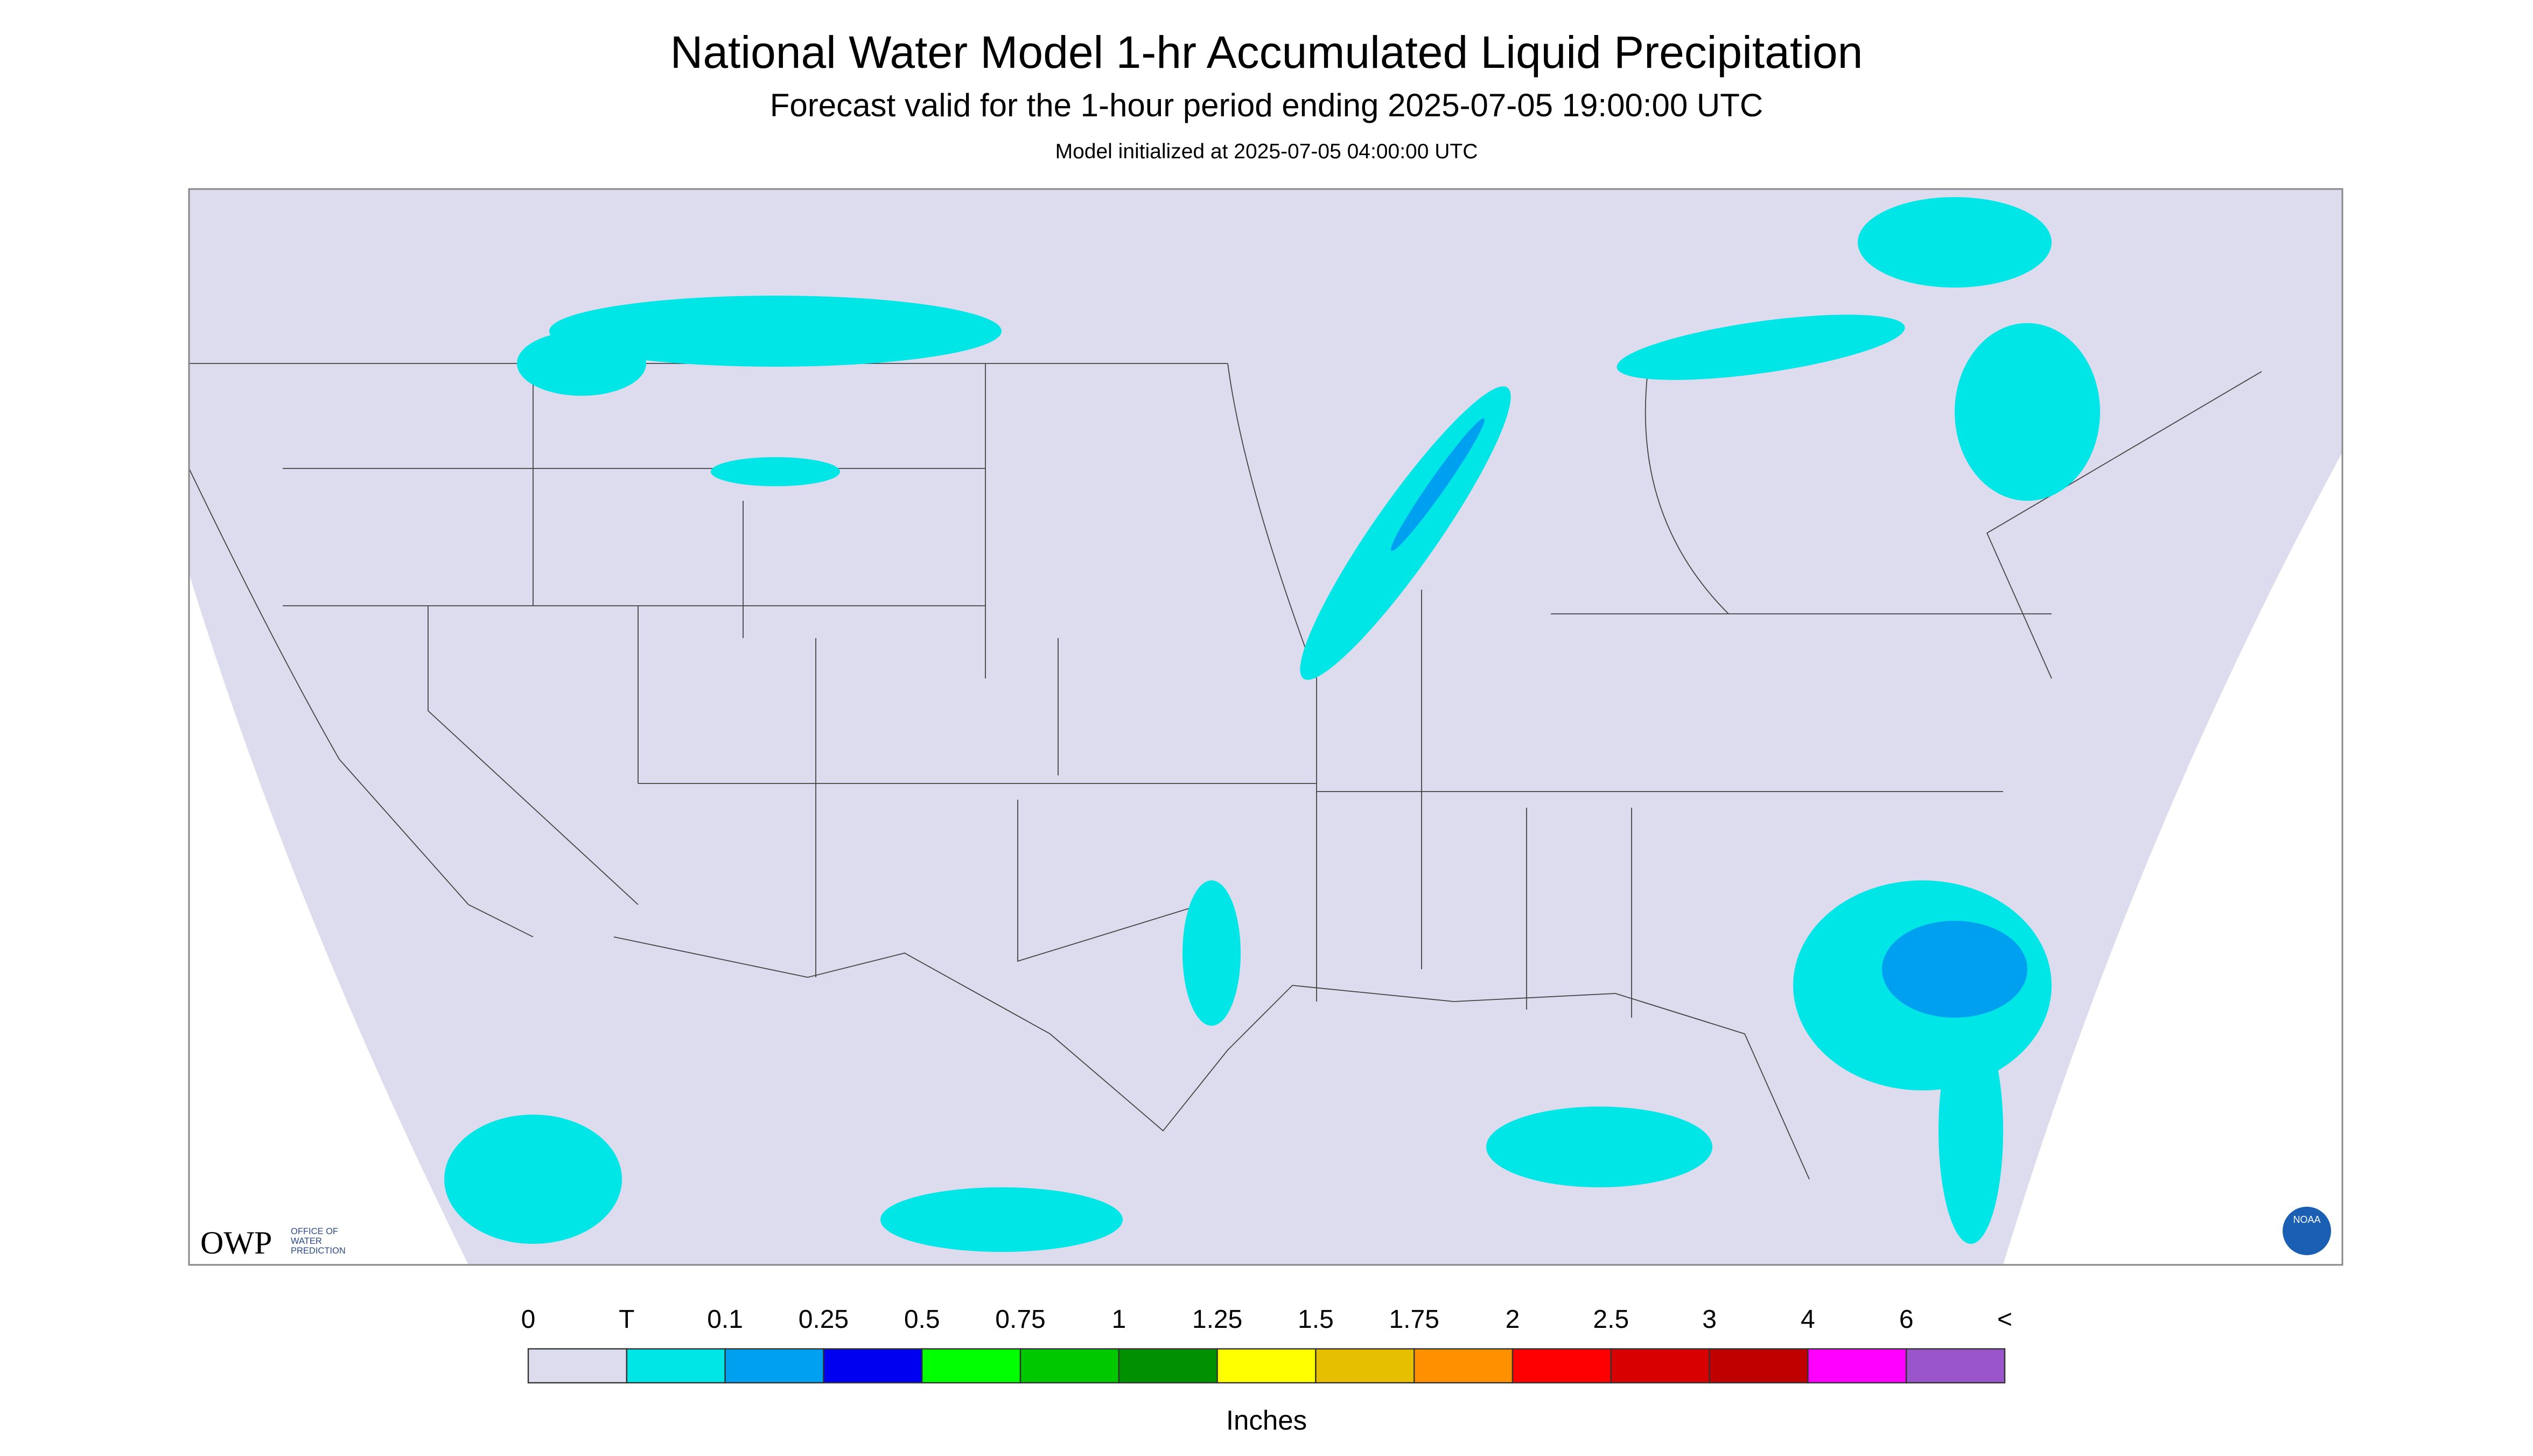  What do you see at coordinates (2307, 1231) in the screenshot?
I see `noaa-logo` at bounding box center [2307, 1231].